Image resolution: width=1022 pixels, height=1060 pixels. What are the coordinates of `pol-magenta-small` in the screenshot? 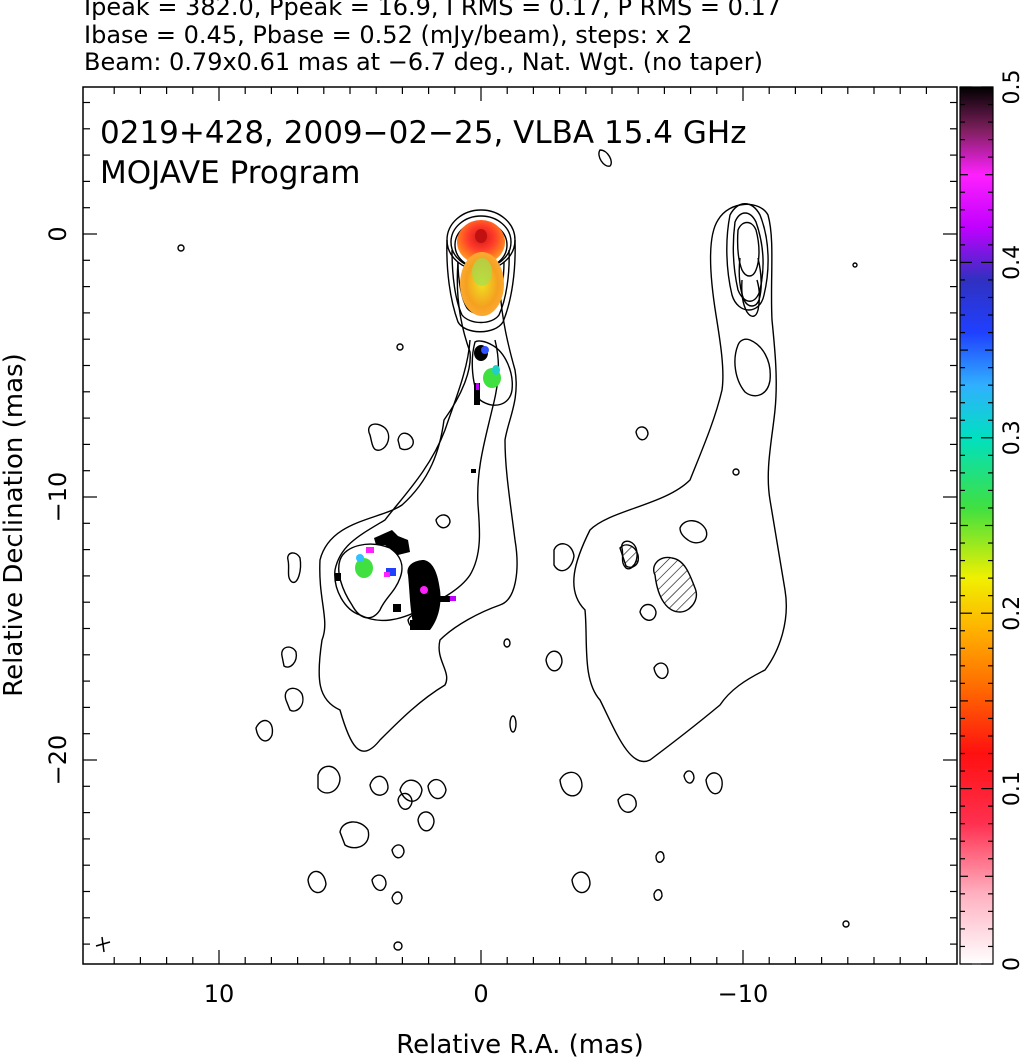 It's located at (387, 574).